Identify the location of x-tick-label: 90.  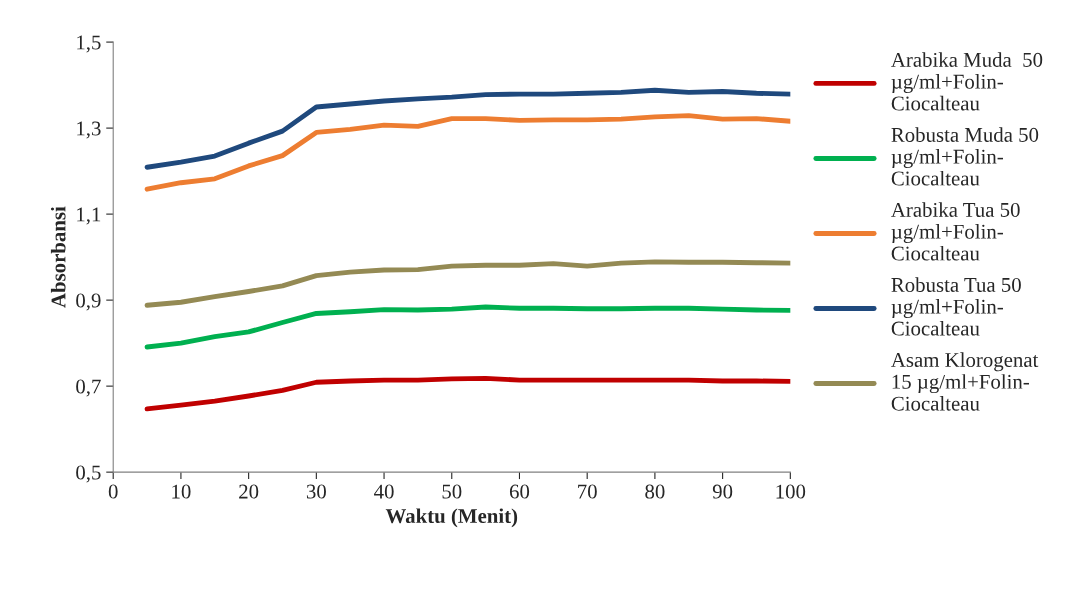
(722, 491).